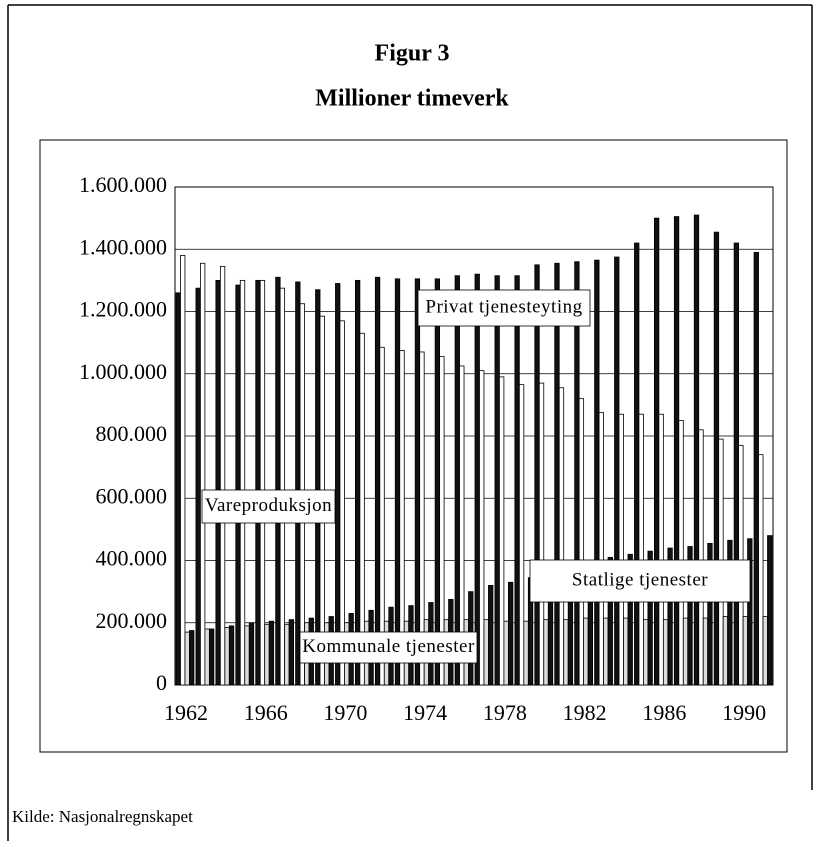  Describe the element at coordinates (505, 712) in the screenshot. I see `x-tick-label: 1978` at that location.